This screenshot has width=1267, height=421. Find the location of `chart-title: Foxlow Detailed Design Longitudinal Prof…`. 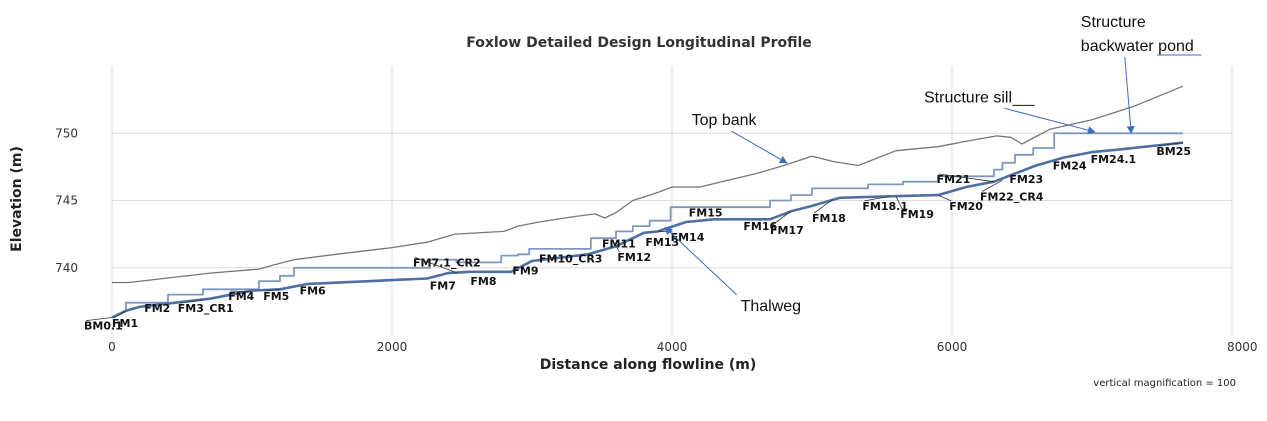

chart-title: Foxlow Detailed Design Longitudinal Prof… is located at coordinates (639, 43).